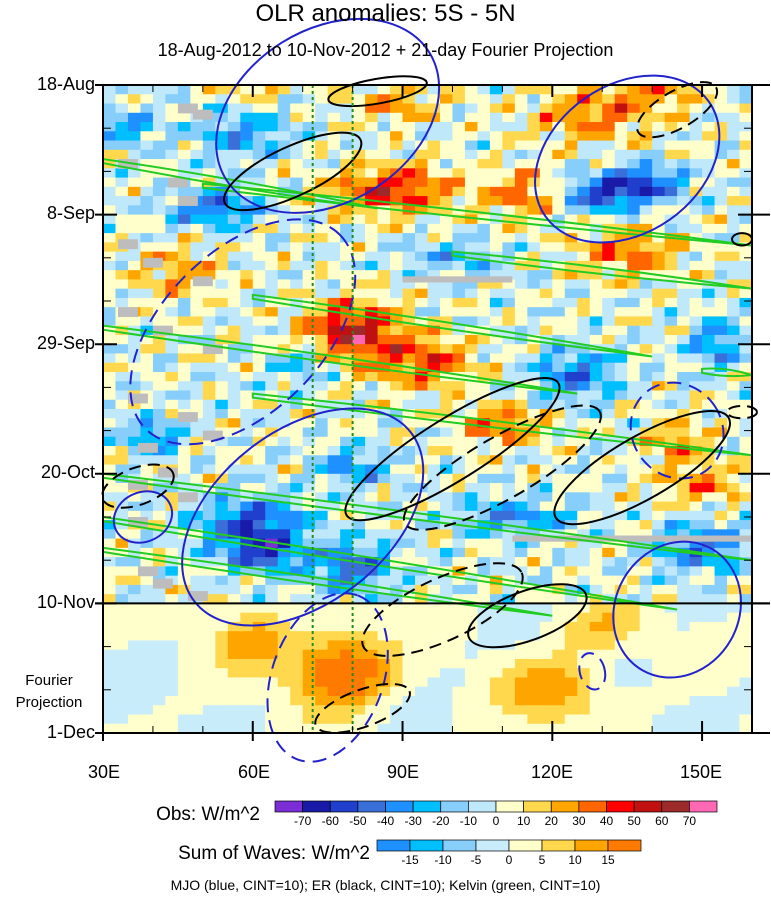  Describe the element at coordinates (330, 821) in the screenshot. I see `obs-colorbar-level-label: -60` at that location.